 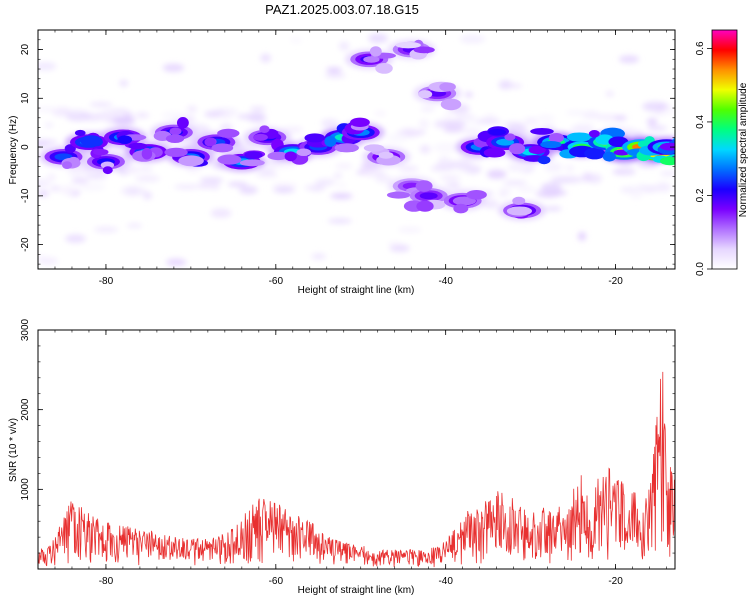 What do you see at coordinates (743, 149) in the screenshot?
I see `colorbar-label: Normalized spectral amplitude` at bounding box center [743, 149].